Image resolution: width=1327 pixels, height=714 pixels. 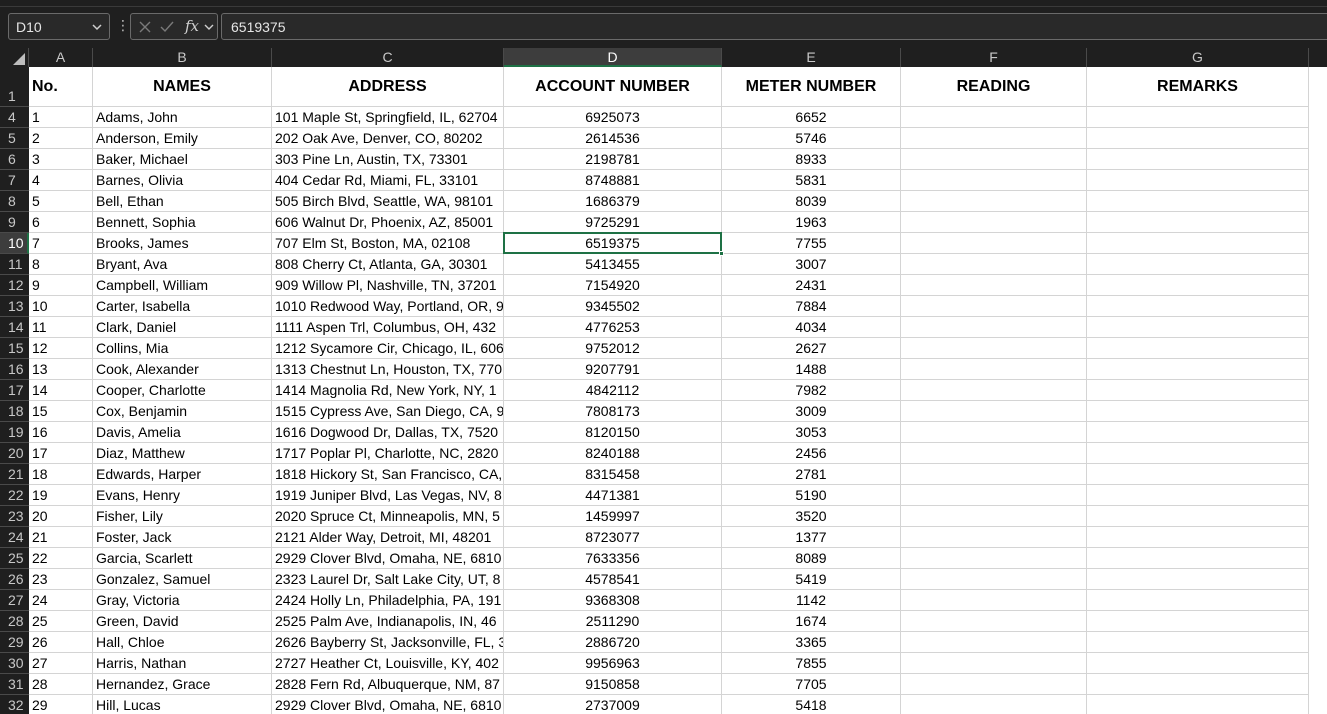 I want to click on cell-b: Bennett, Sophia, so click(x=182, y=222).